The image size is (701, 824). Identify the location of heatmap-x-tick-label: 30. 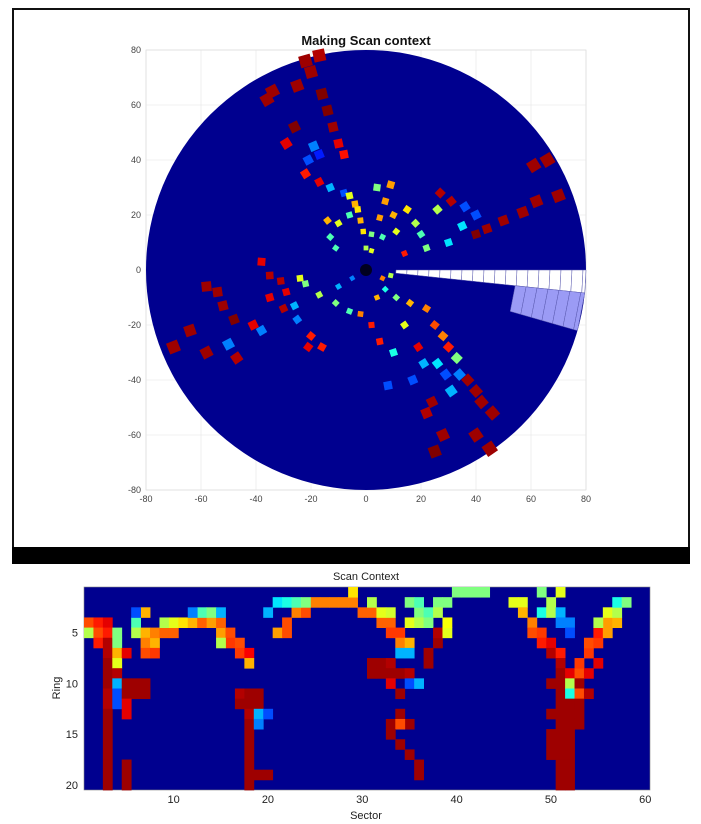
(362, 800).